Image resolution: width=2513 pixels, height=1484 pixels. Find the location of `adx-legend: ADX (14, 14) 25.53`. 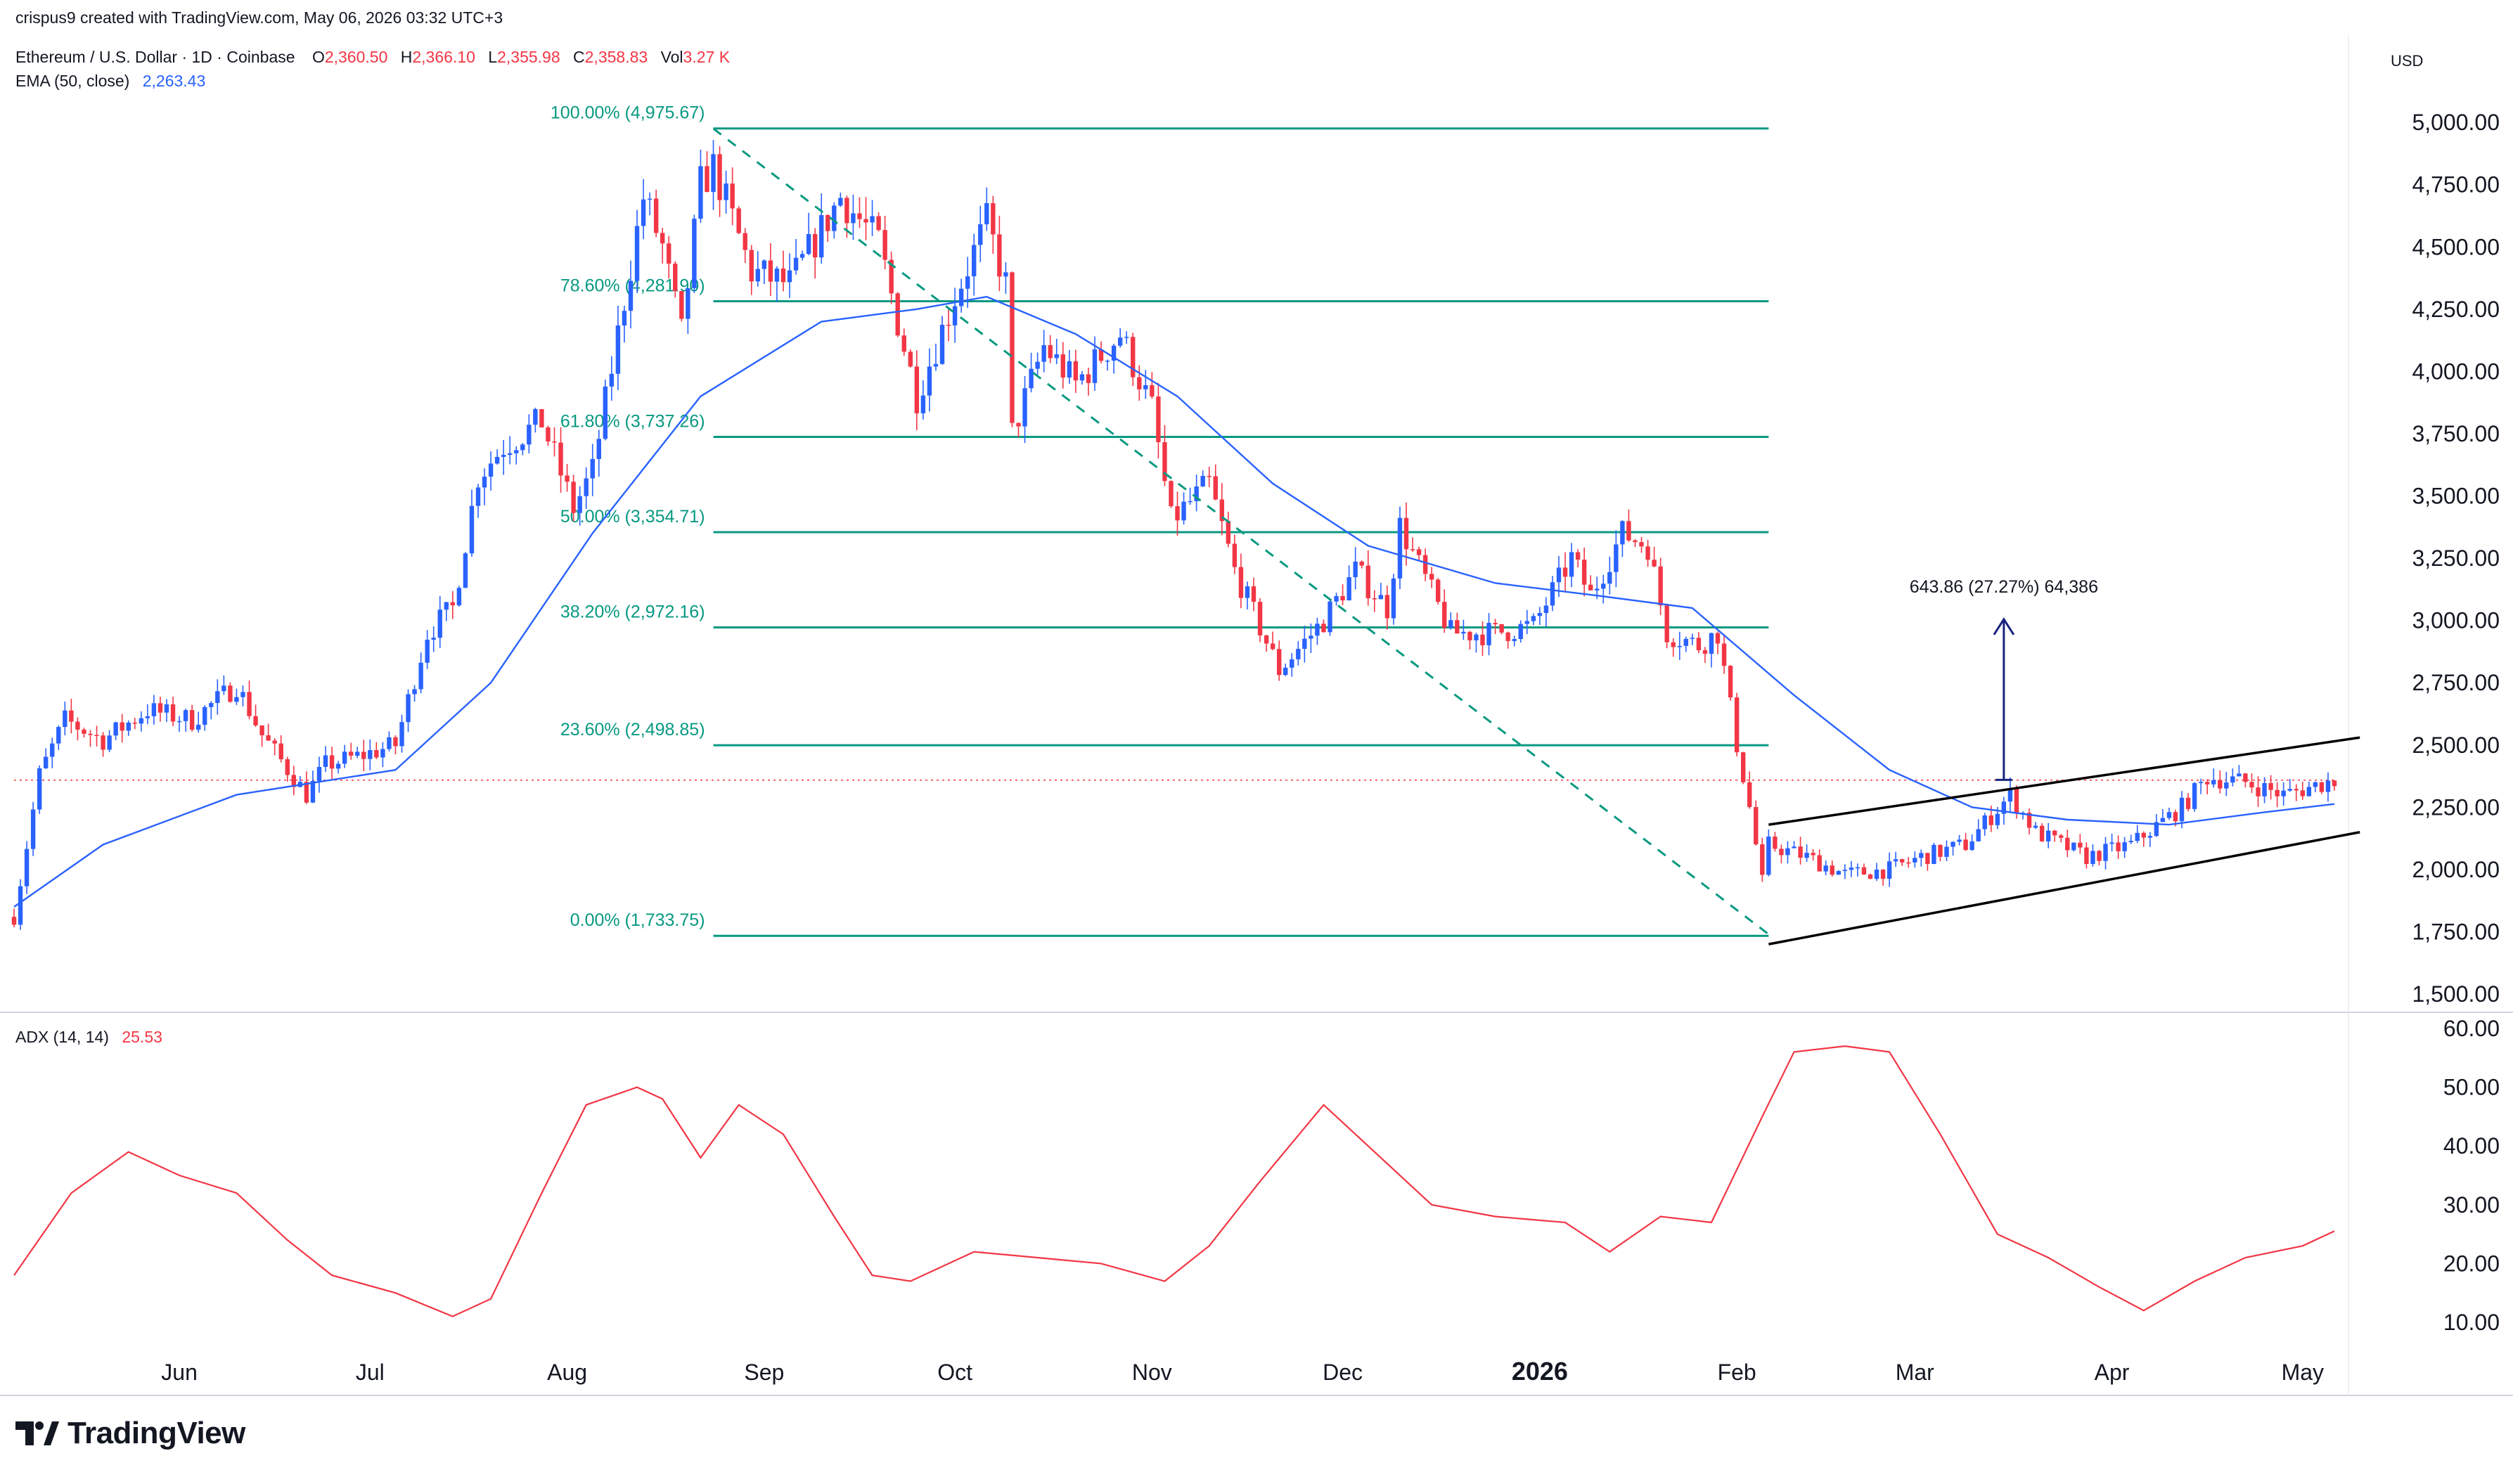

adx-legend: ADX (14, 14) 25.53 is located at coordinates (88, 1037).